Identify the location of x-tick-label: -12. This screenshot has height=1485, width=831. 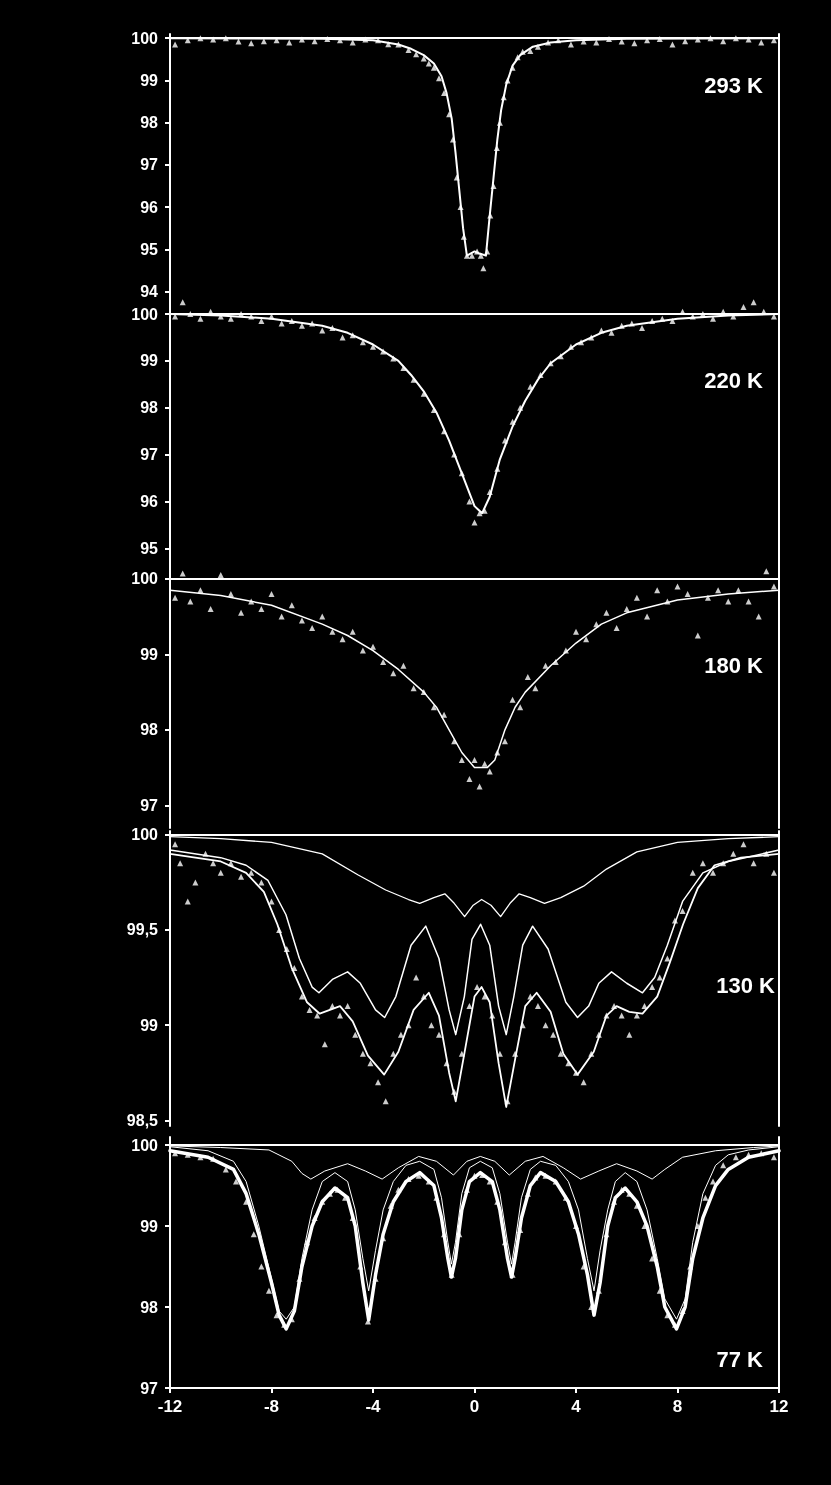
(170, 1406).